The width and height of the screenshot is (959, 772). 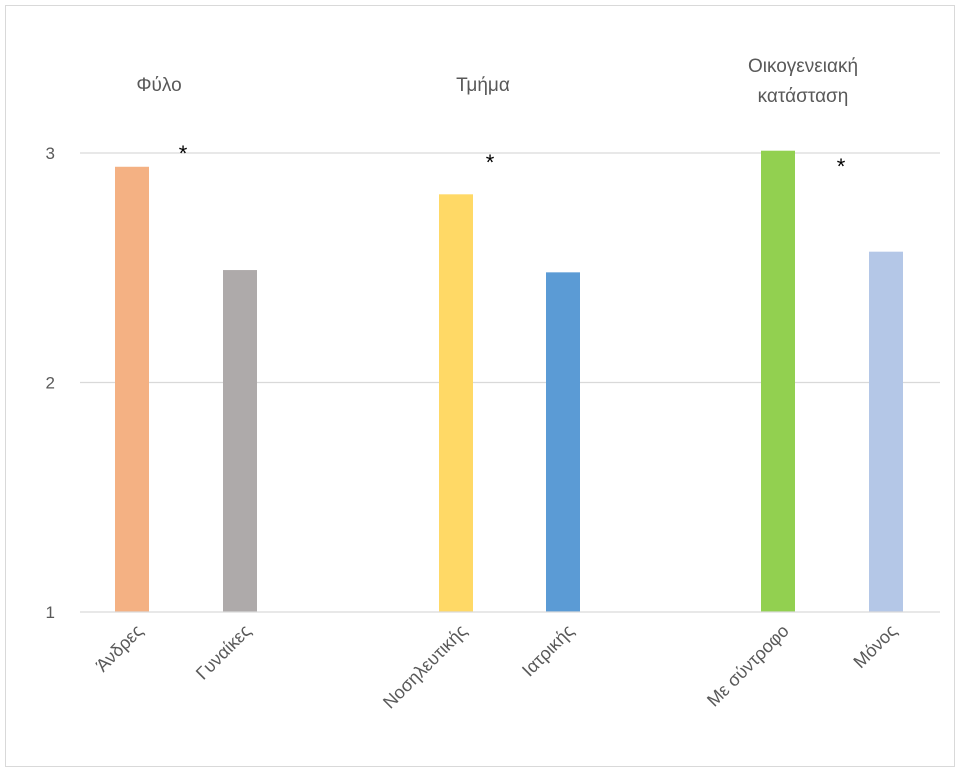 I want to click on y-axis-ticks: 1 2 3, so click(x=50, y=383).